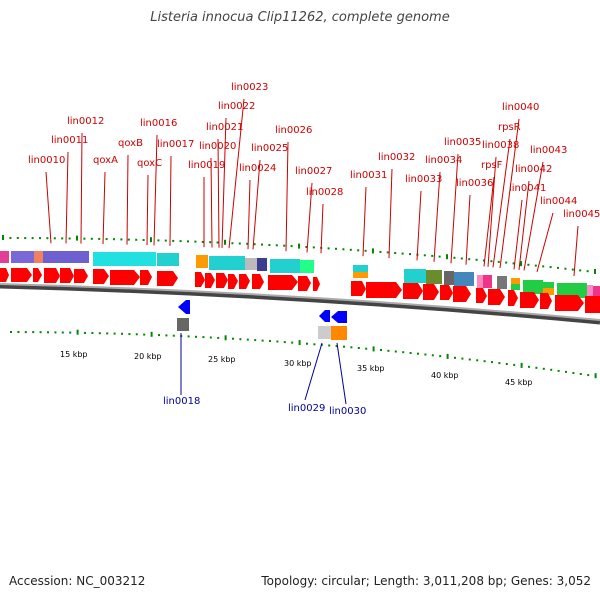  Describe the element at coordinates (527, 188) in the screenshot. I see `gene-label: lin0041` at that location.